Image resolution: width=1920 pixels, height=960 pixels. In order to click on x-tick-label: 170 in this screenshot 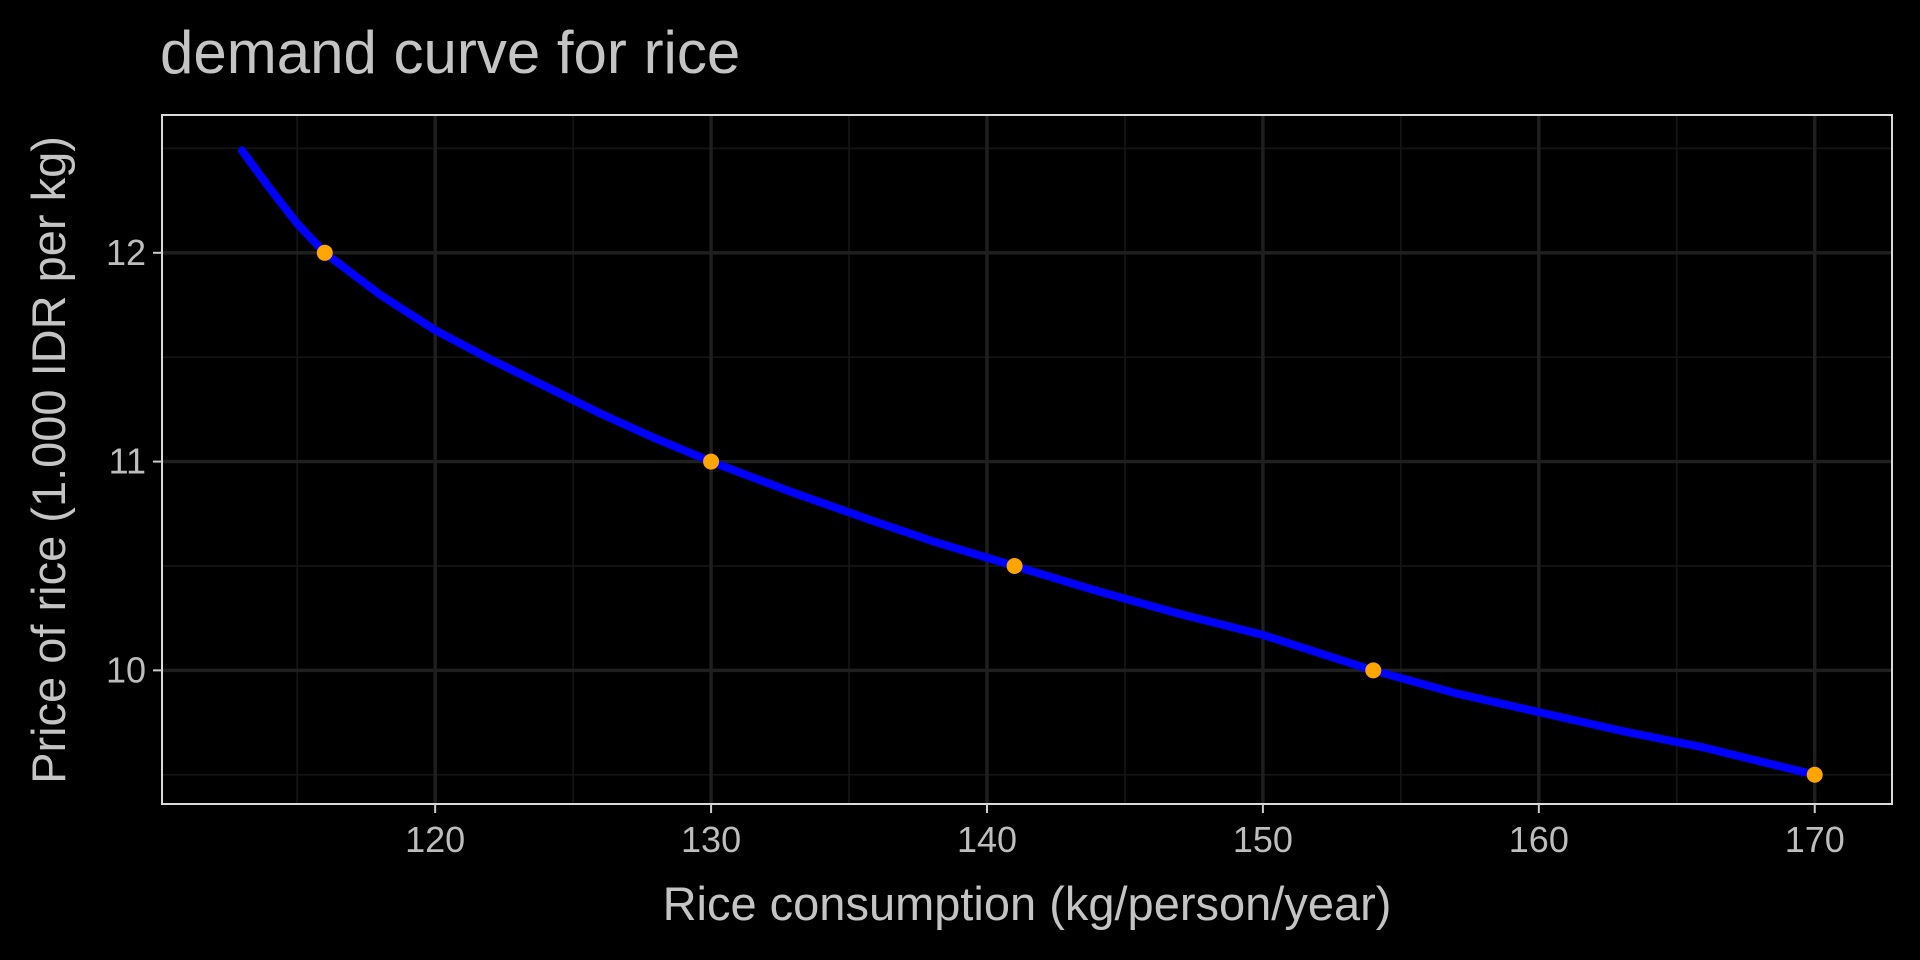, I will do `click(1815, 839)`.